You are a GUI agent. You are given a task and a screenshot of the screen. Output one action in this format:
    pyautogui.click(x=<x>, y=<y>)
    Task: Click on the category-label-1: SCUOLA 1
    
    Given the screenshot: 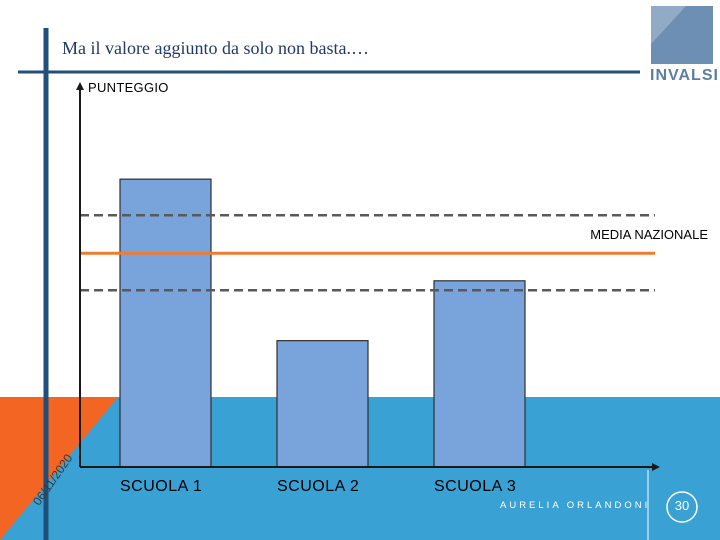 What is the action you would take?
    pyautogui.click(x=161, y=486)
    